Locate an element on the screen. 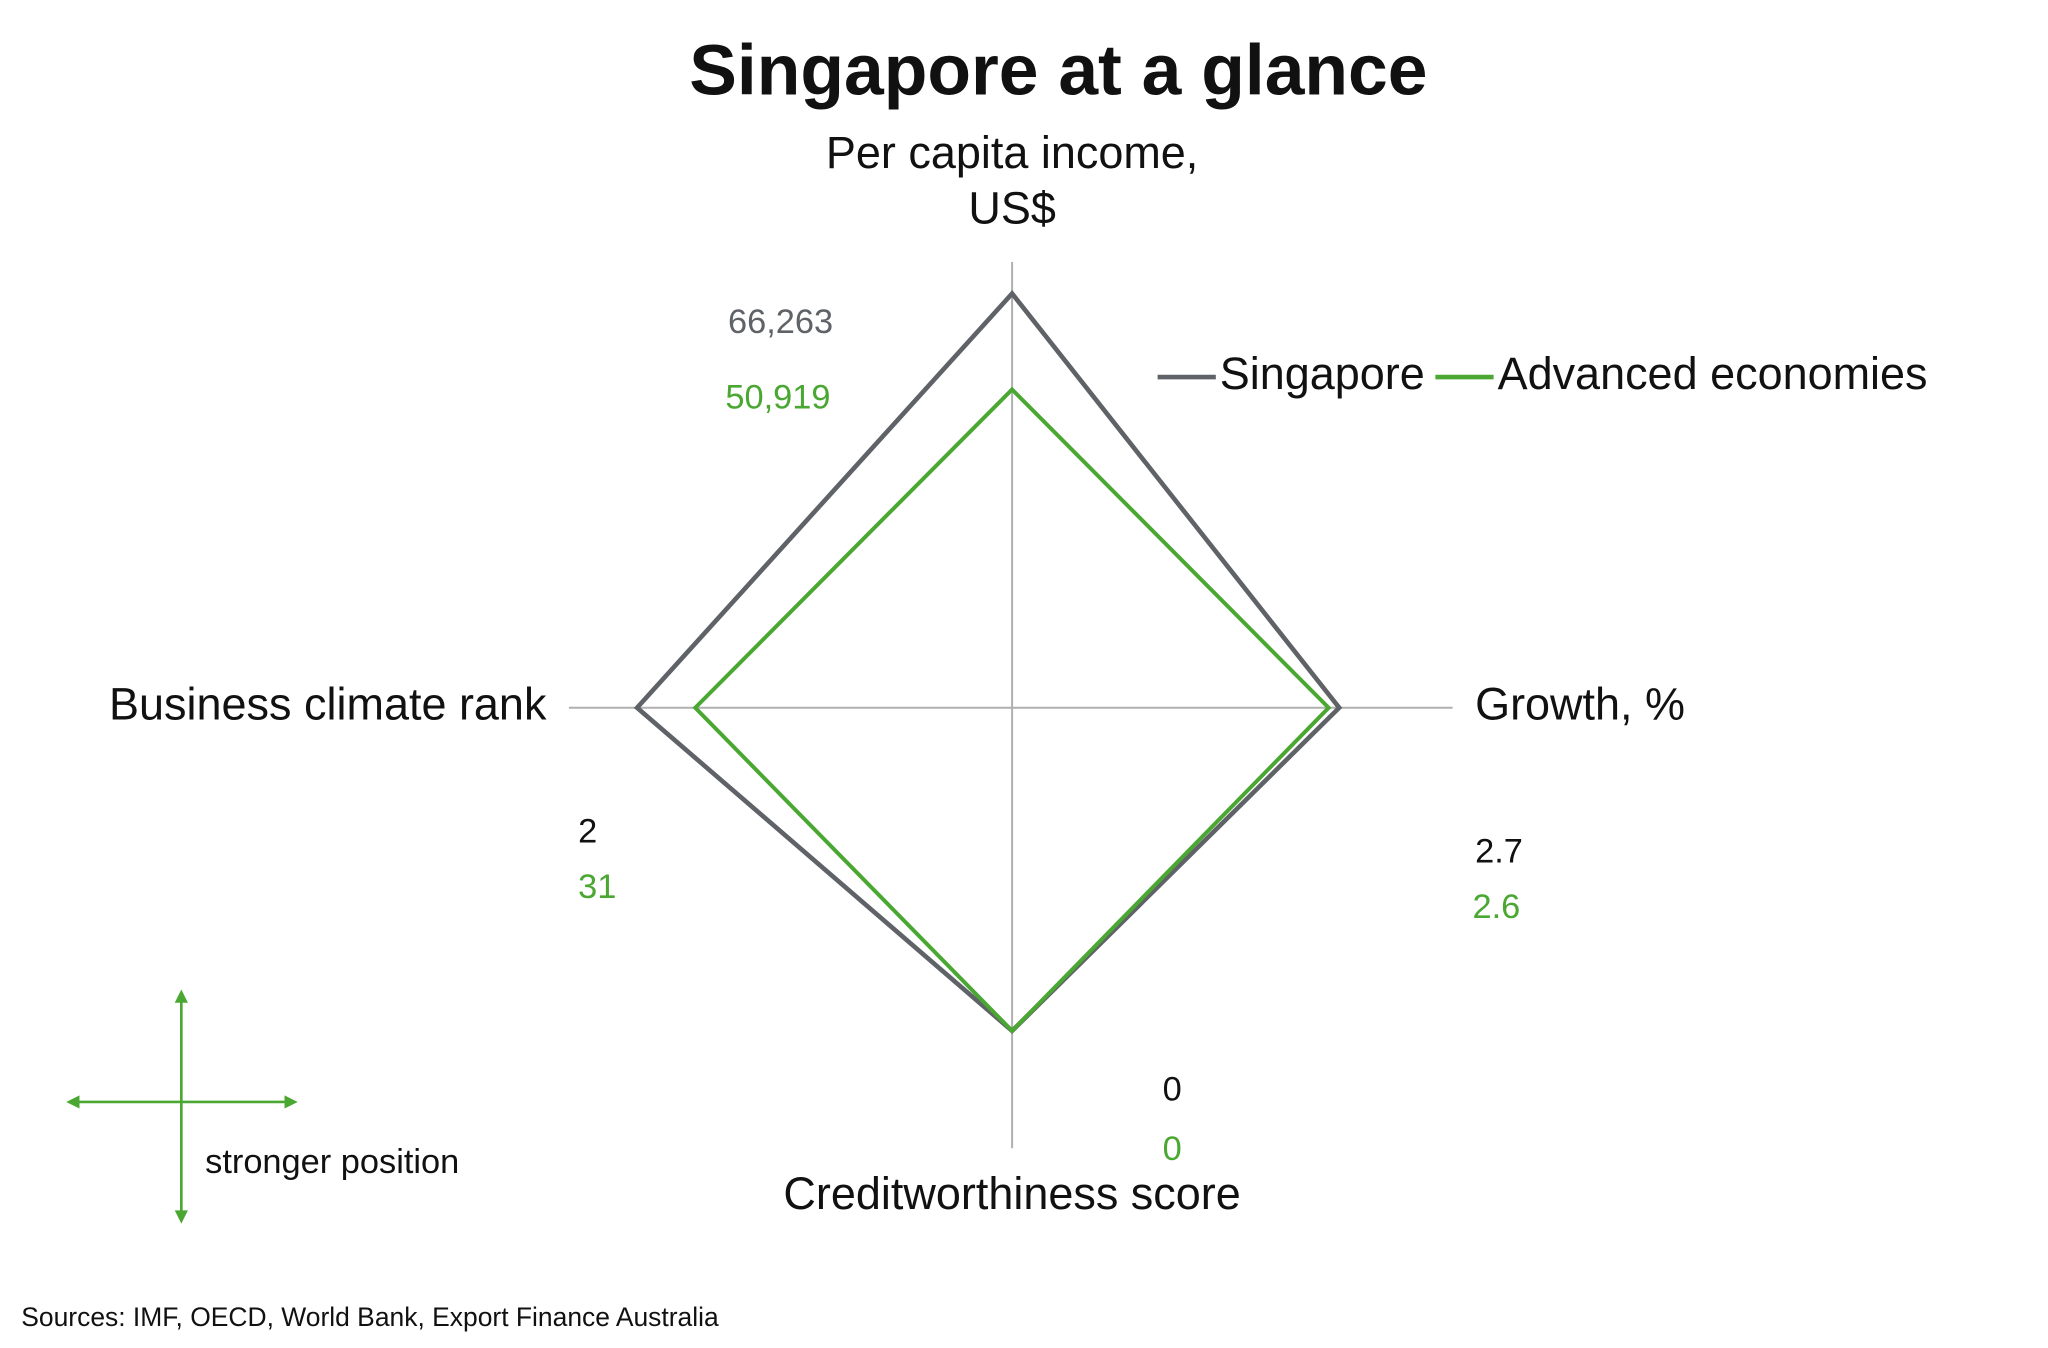 The height and width of the screenshot is (1348, 2048). axis-label: Growth, % is located at coordinates (1580, 704).